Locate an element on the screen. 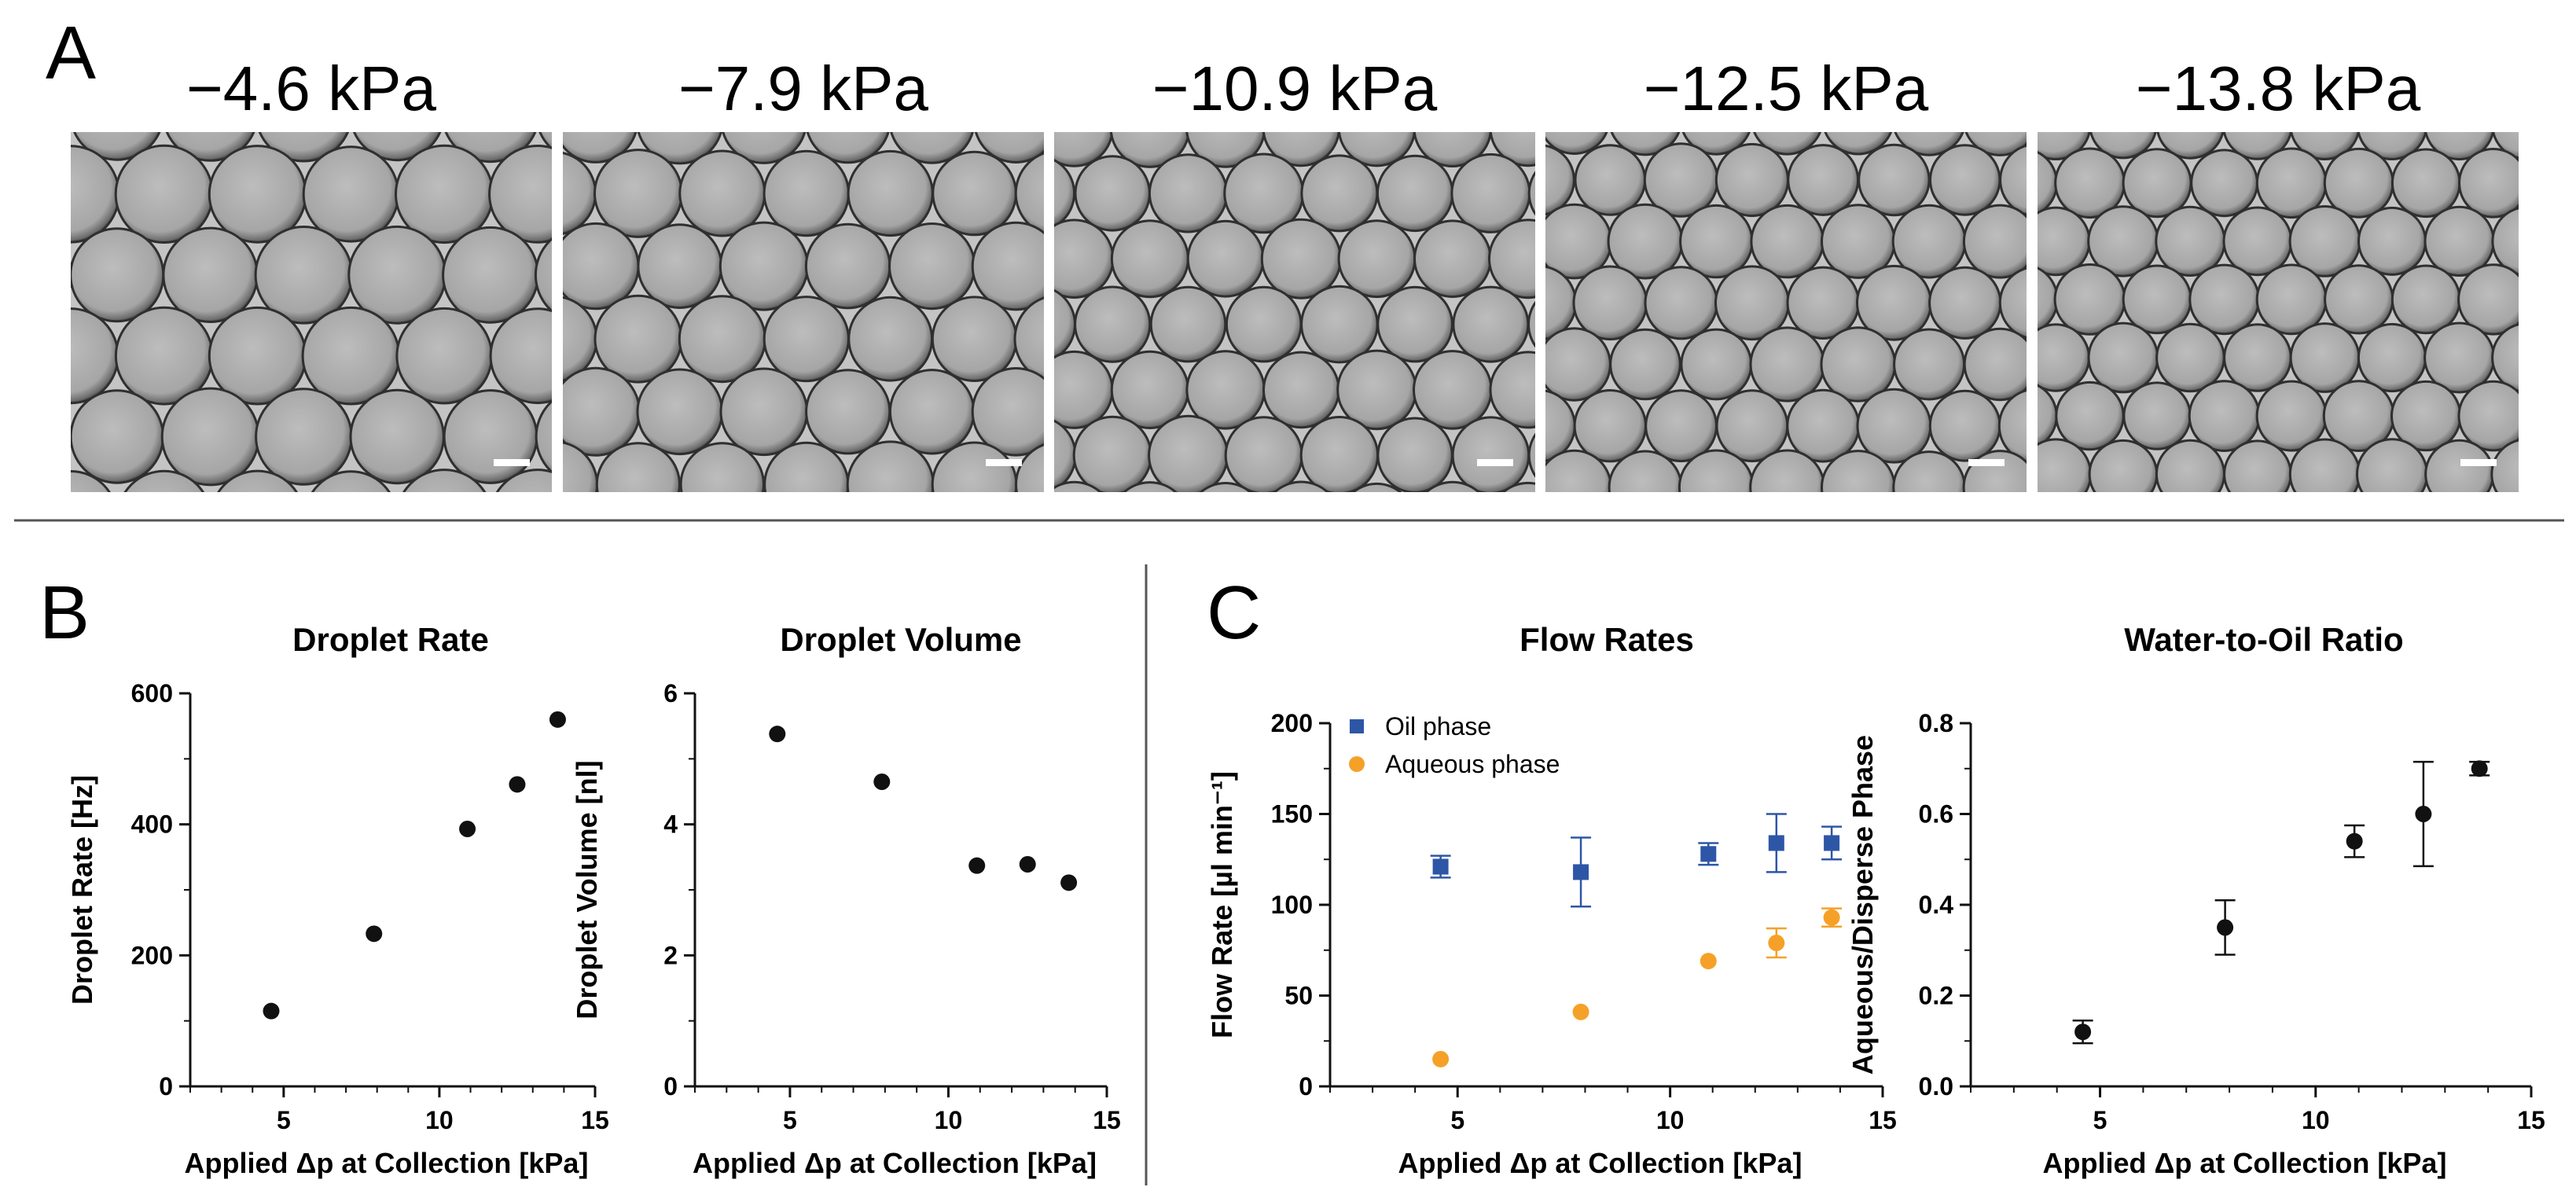 The width and height of the screenshot is (2576, 1198). series-droplet-volume is located at coordinates (923, 808).